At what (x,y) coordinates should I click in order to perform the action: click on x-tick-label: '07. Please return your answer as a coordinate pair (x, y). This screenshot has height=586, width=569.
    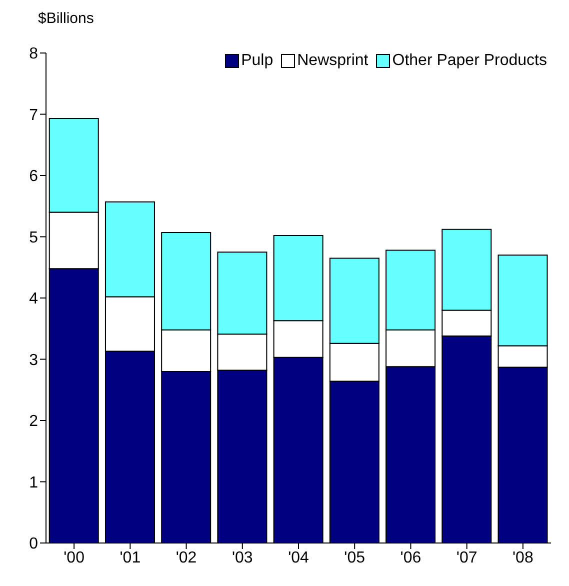
    Looking at the image, I should click on (467, 557).